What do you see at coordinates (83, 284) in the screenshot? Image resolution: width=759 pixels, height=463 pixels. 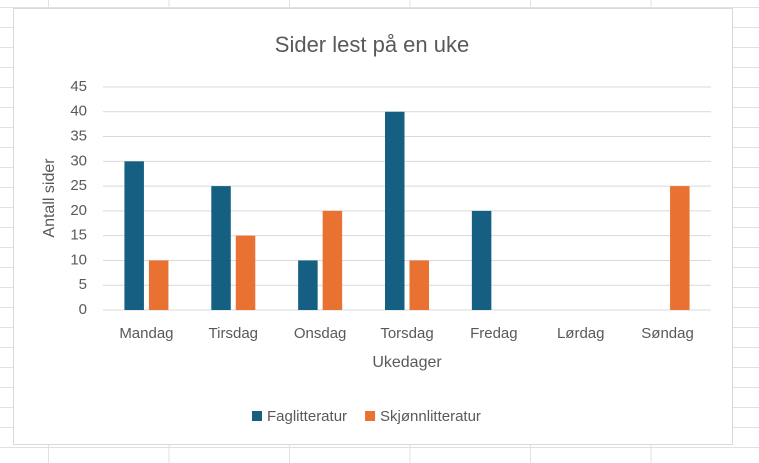 I see `y-tick-label: 5` at bounding box center [83, 284].